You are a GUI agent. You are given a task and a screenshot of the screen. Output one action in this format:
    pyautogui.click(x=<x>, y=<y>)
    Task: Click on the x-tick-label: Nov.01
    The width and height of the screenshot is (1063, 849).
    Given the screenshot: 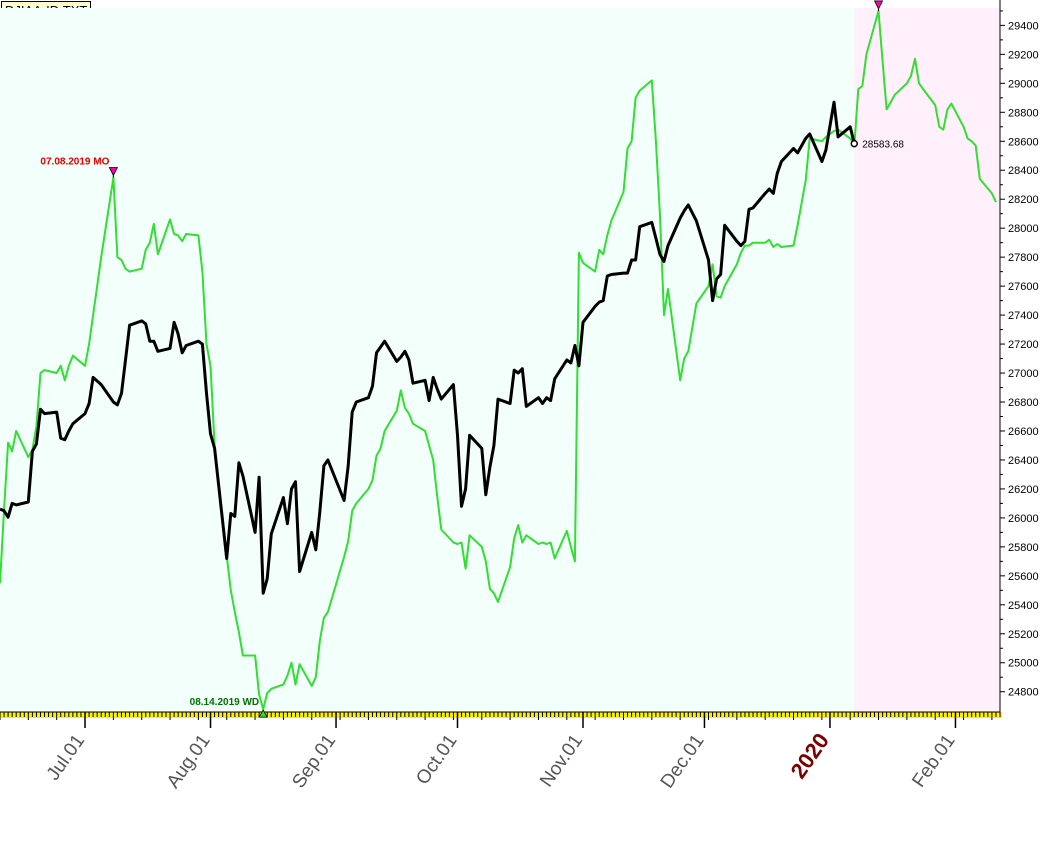 What is the action you would take?
    pyautogui.click(x=561, y=761)
    